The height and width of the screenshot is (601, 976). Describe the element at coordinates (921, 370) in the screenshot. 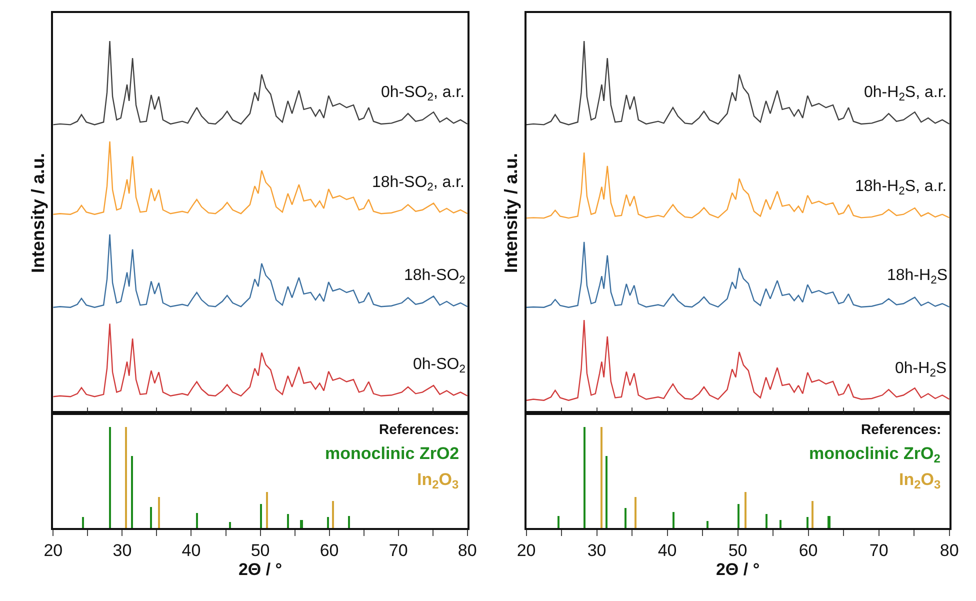

I see `series-label: 0h-H$_{2}$S` at that location.